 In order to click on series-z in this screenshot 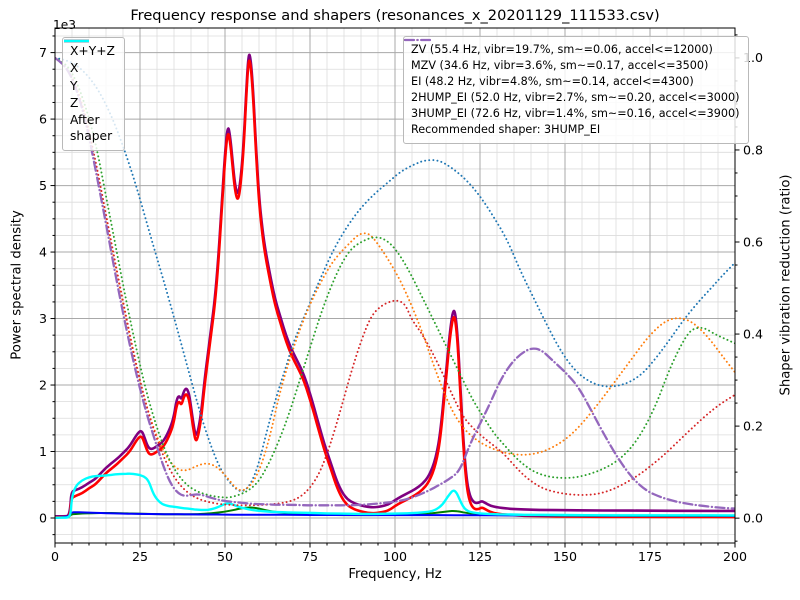, I will do `click(395, 515)`.